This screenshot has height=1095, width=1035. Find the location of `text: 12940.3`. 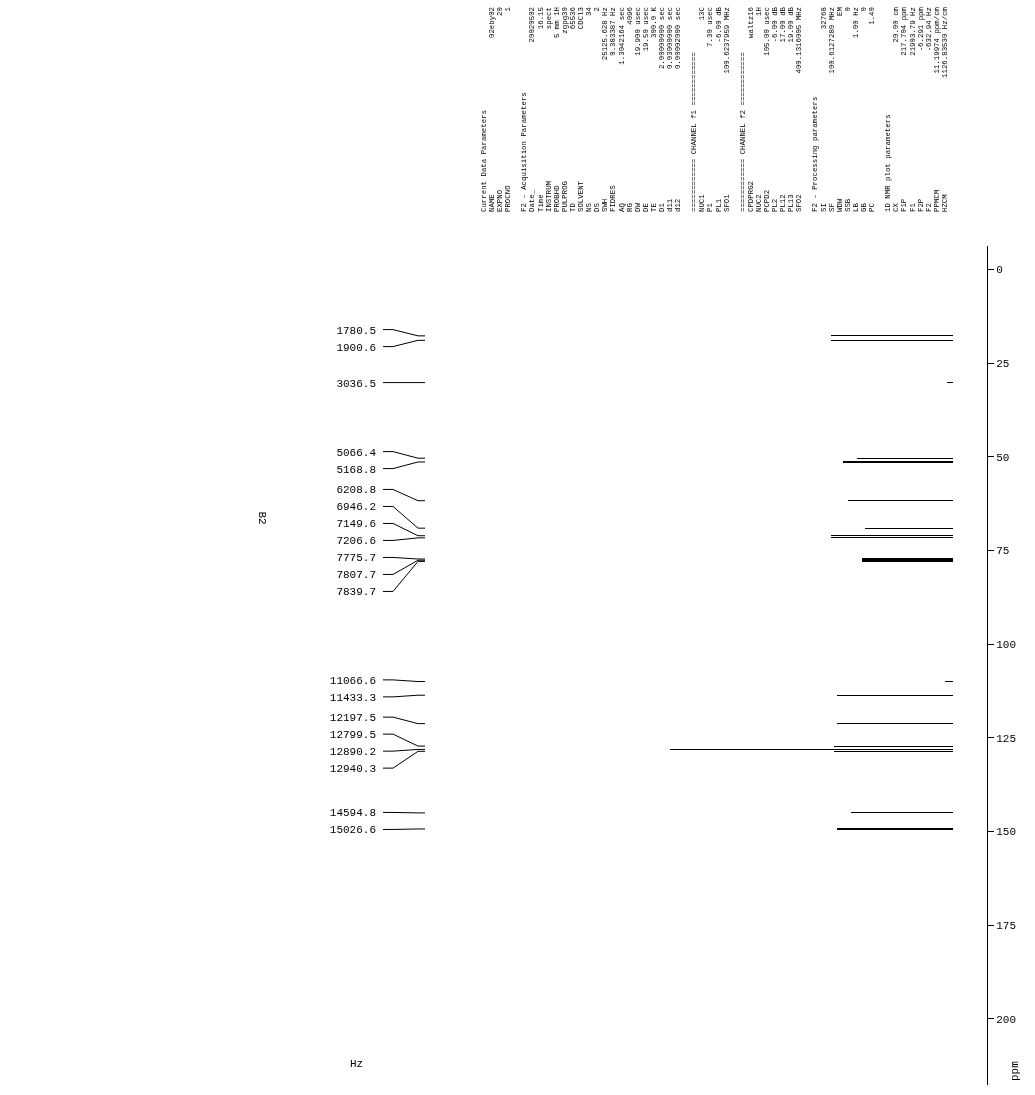

text: 12940.3 is located at coordinates (352, 769).